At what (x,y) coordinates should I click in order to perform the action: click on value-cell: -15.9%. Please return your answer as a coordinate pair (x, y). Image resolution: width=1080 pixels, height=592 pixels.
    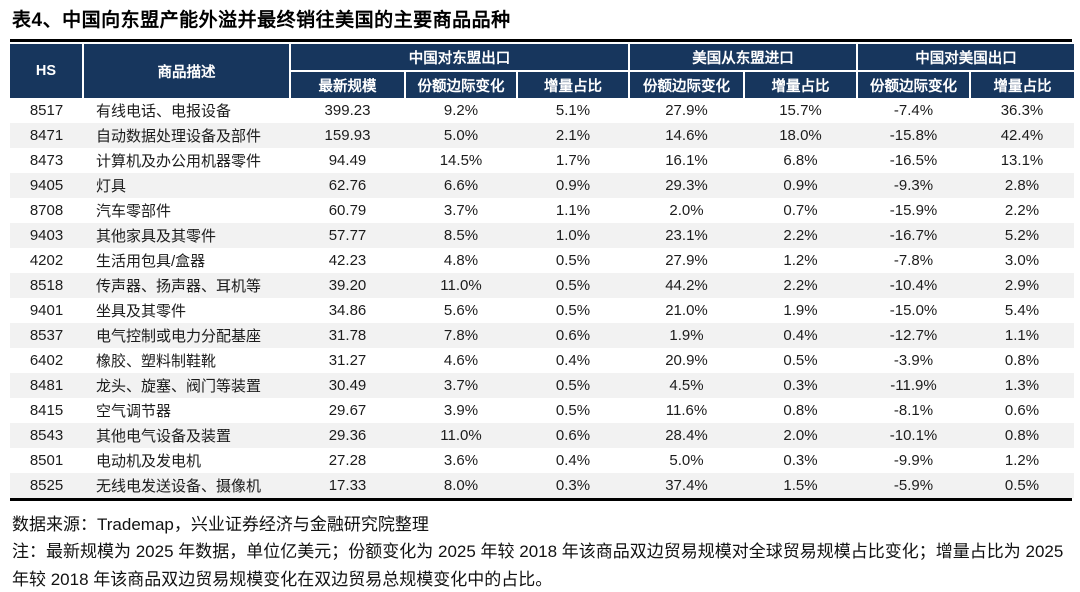
    Looking at the image, I should click on (913, 210).